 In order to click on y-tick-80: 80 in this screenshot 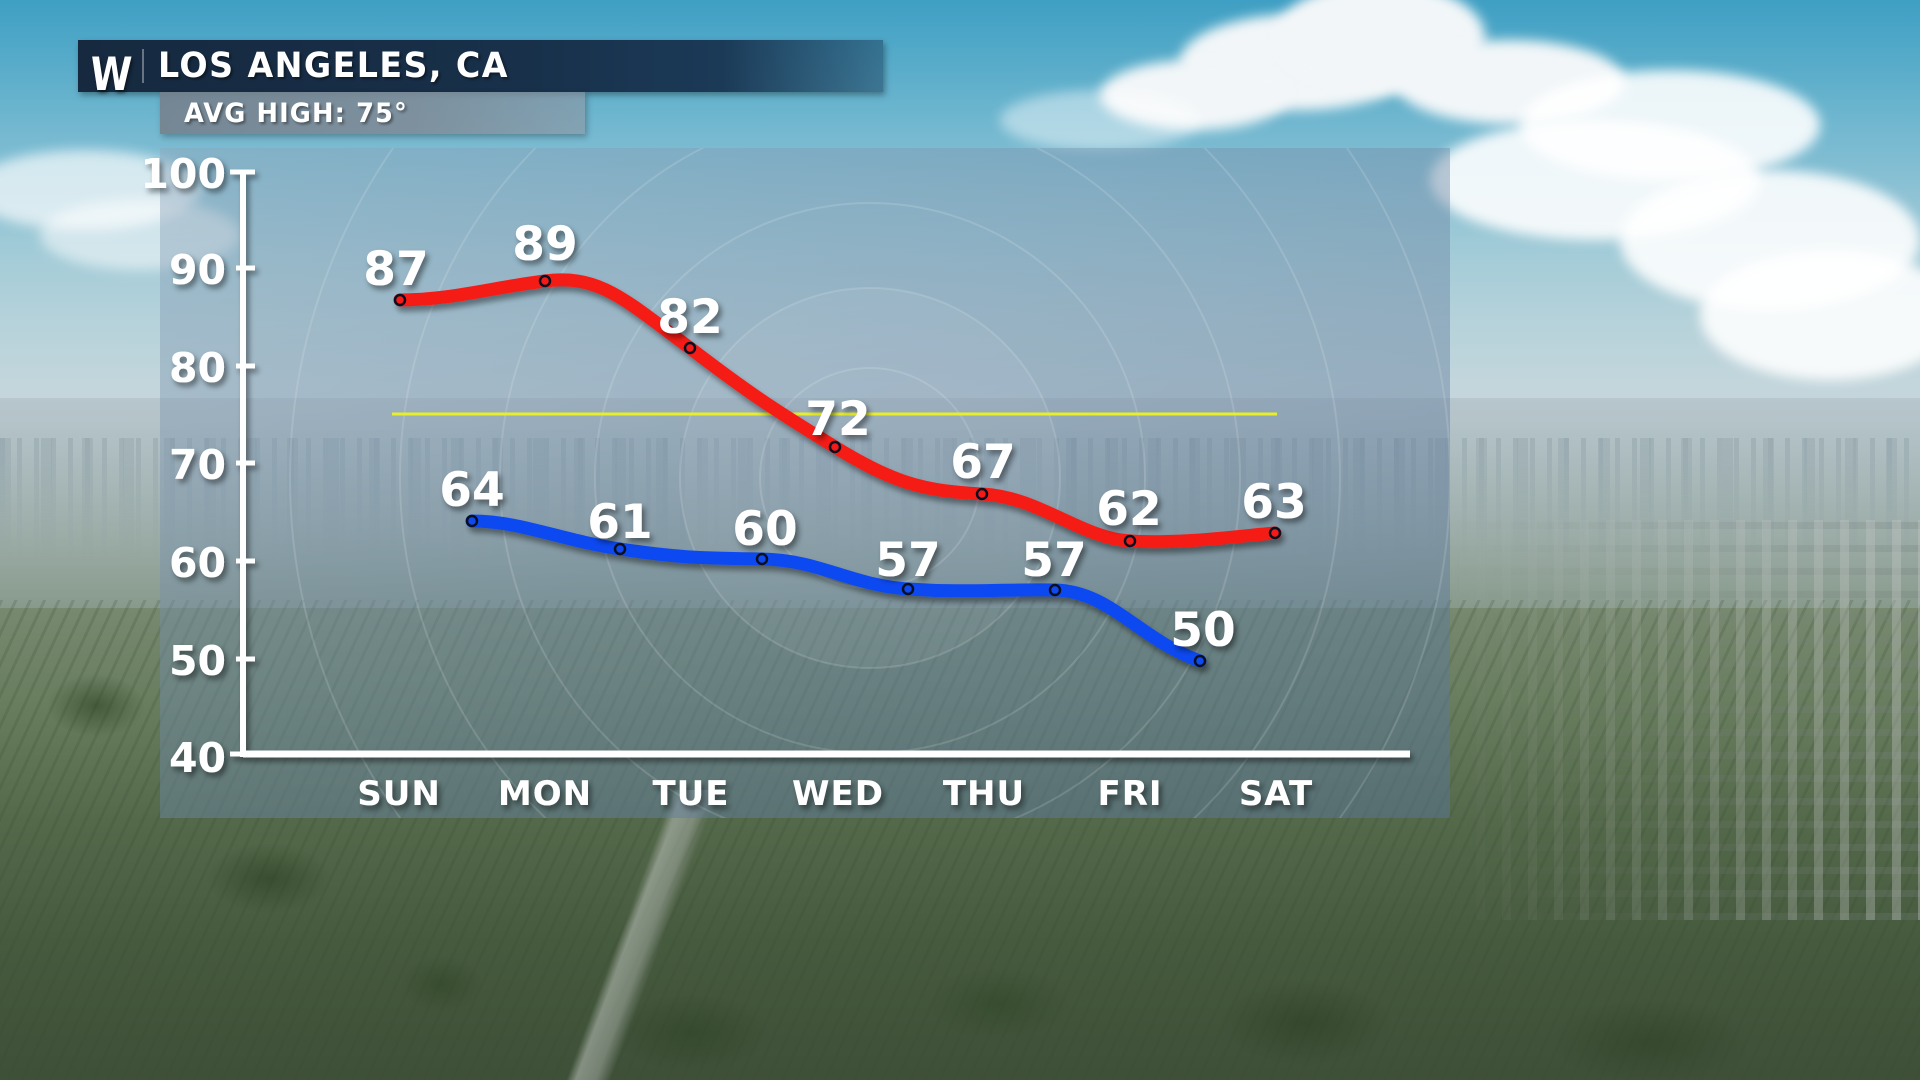, I will do `click(197, 368)`.